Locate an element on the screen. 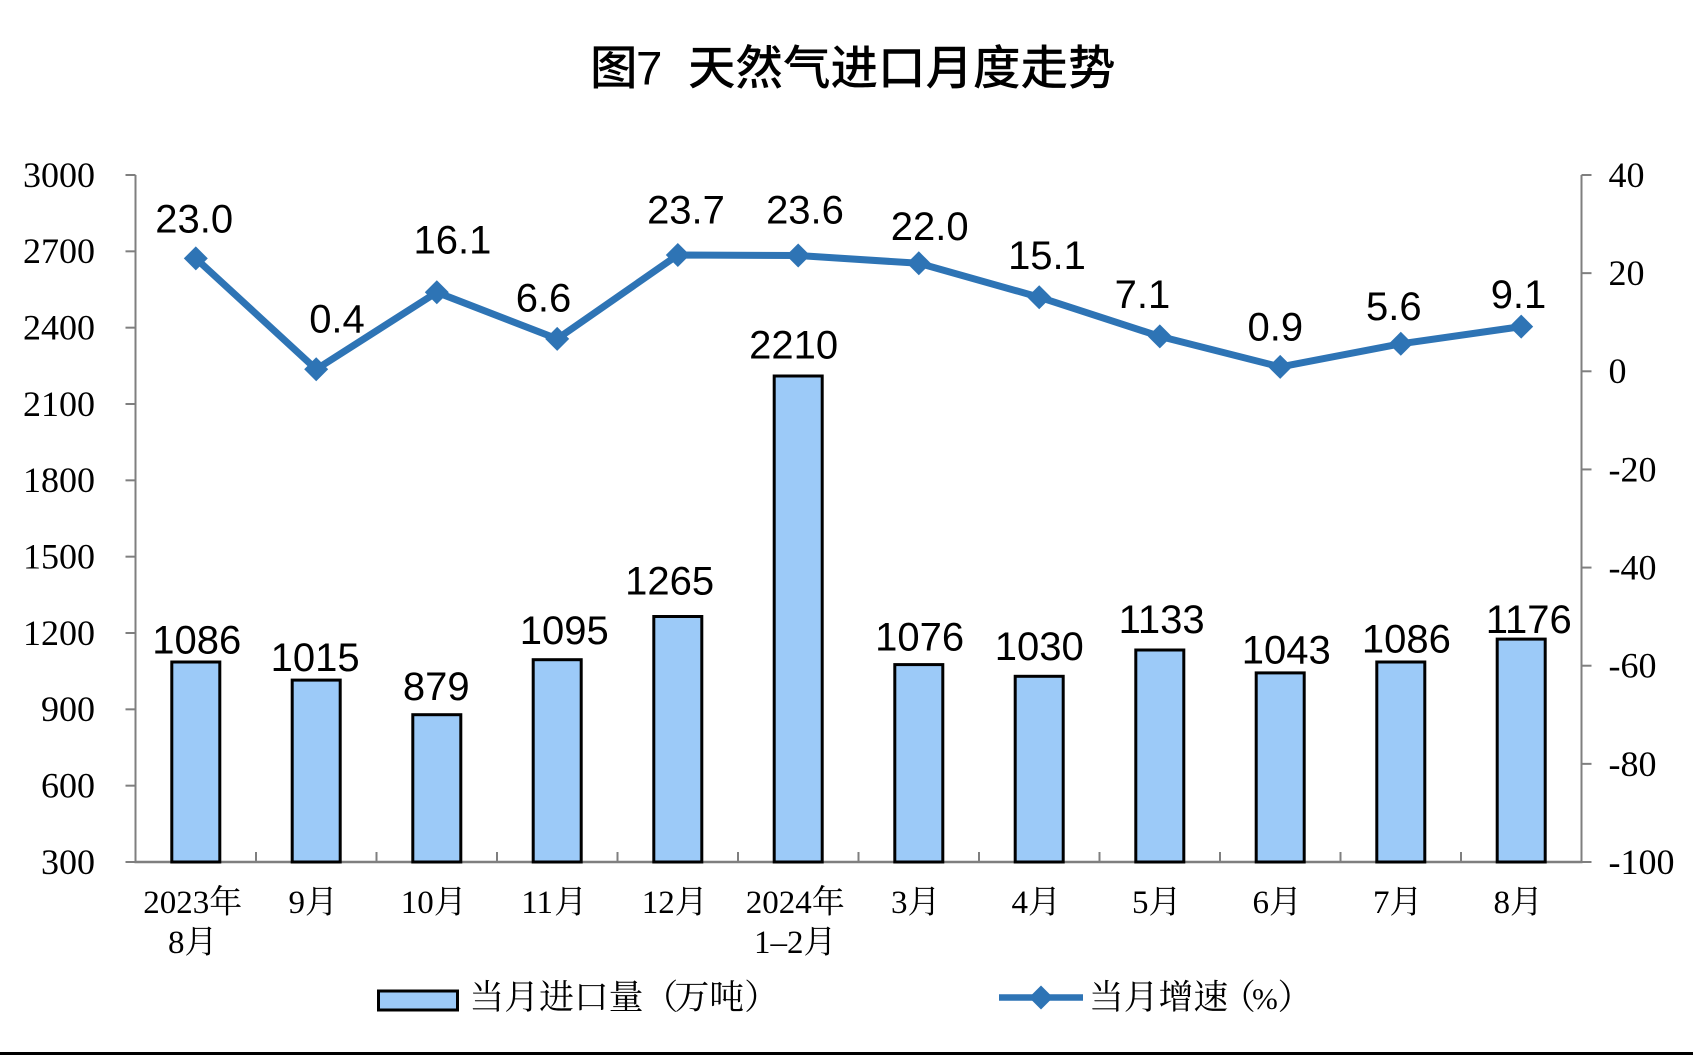 This screenshot has width=1693, height=1060. svg-text: 1500 is located at coordinates (59, 557).